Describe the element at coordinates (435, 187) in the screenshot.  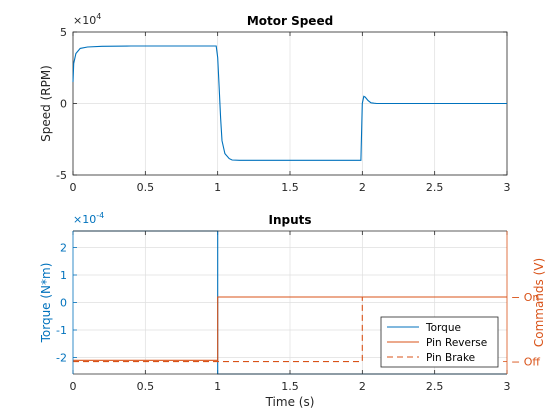
I see `speed-xtick-label: 2.5` at that location.